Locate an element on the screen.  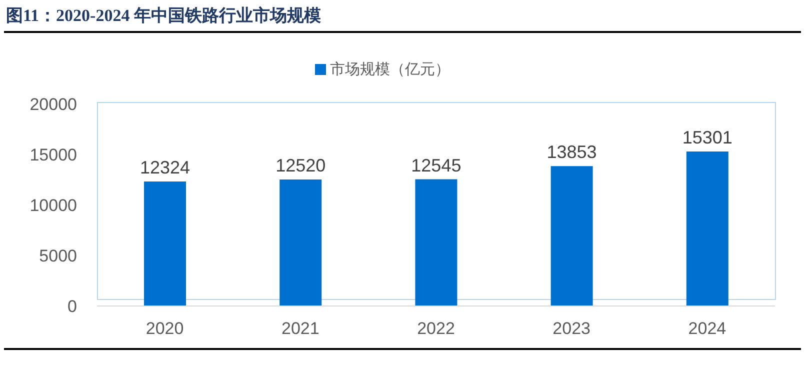
y-tick-label: 10000 is located at coordinates (53, 206).